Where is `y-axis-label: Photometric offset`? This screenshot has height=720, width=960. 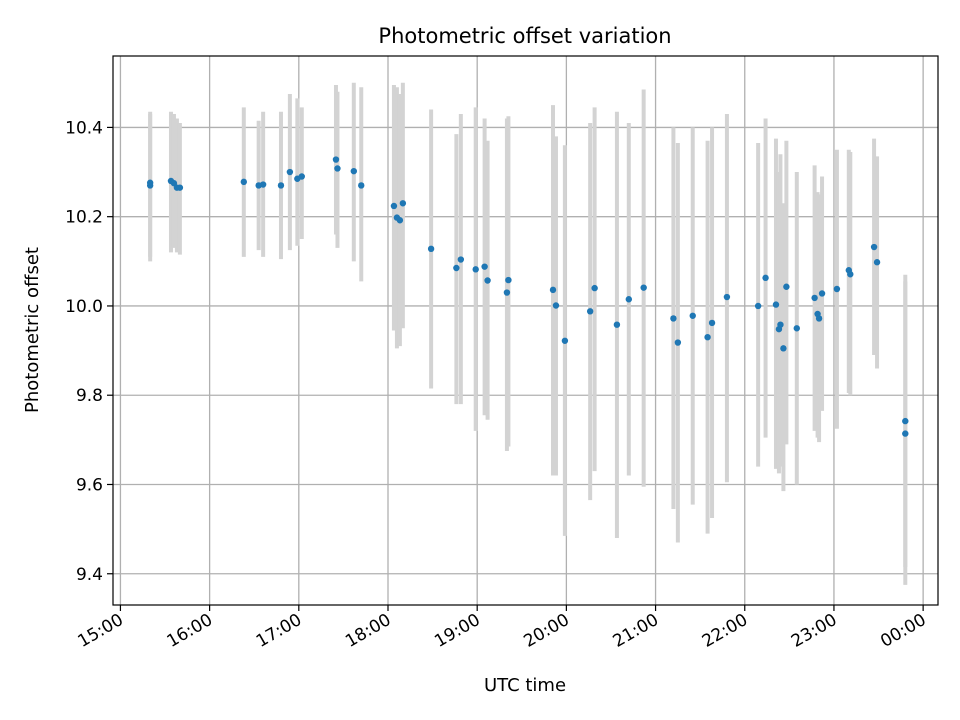
y-axis-label: Photometric offset is located at coordinates (32, 330).